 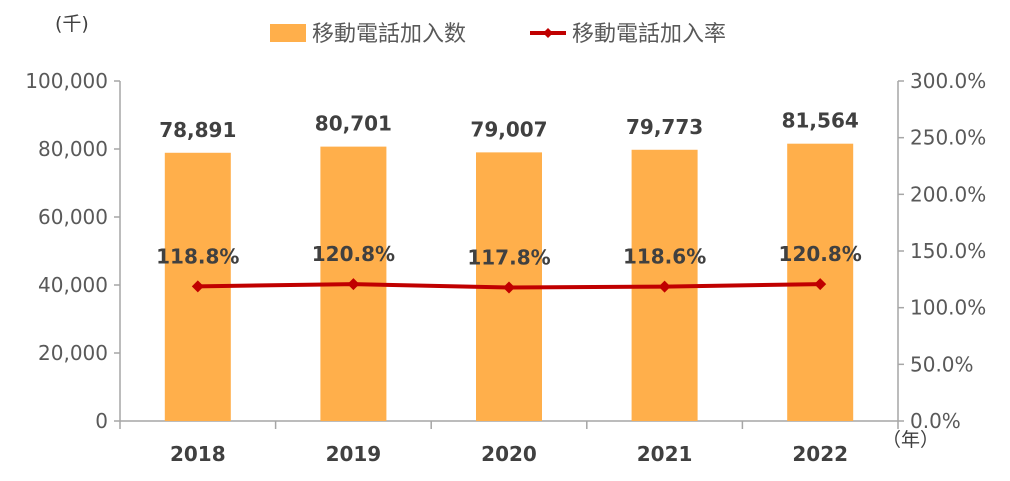 I want to click on line-data-label: 118.6%, so click(x=664, y=257).